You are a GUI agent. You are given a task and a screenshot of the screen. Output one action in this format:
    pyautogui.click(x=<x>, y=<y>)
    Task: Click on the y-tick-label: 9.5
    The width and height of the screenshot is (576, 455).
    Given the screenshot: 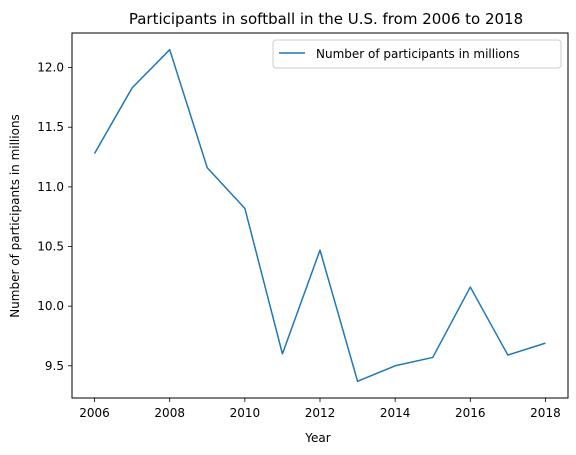 What is the action you would take?
    pyautogui.click(x=54, y=366)
    